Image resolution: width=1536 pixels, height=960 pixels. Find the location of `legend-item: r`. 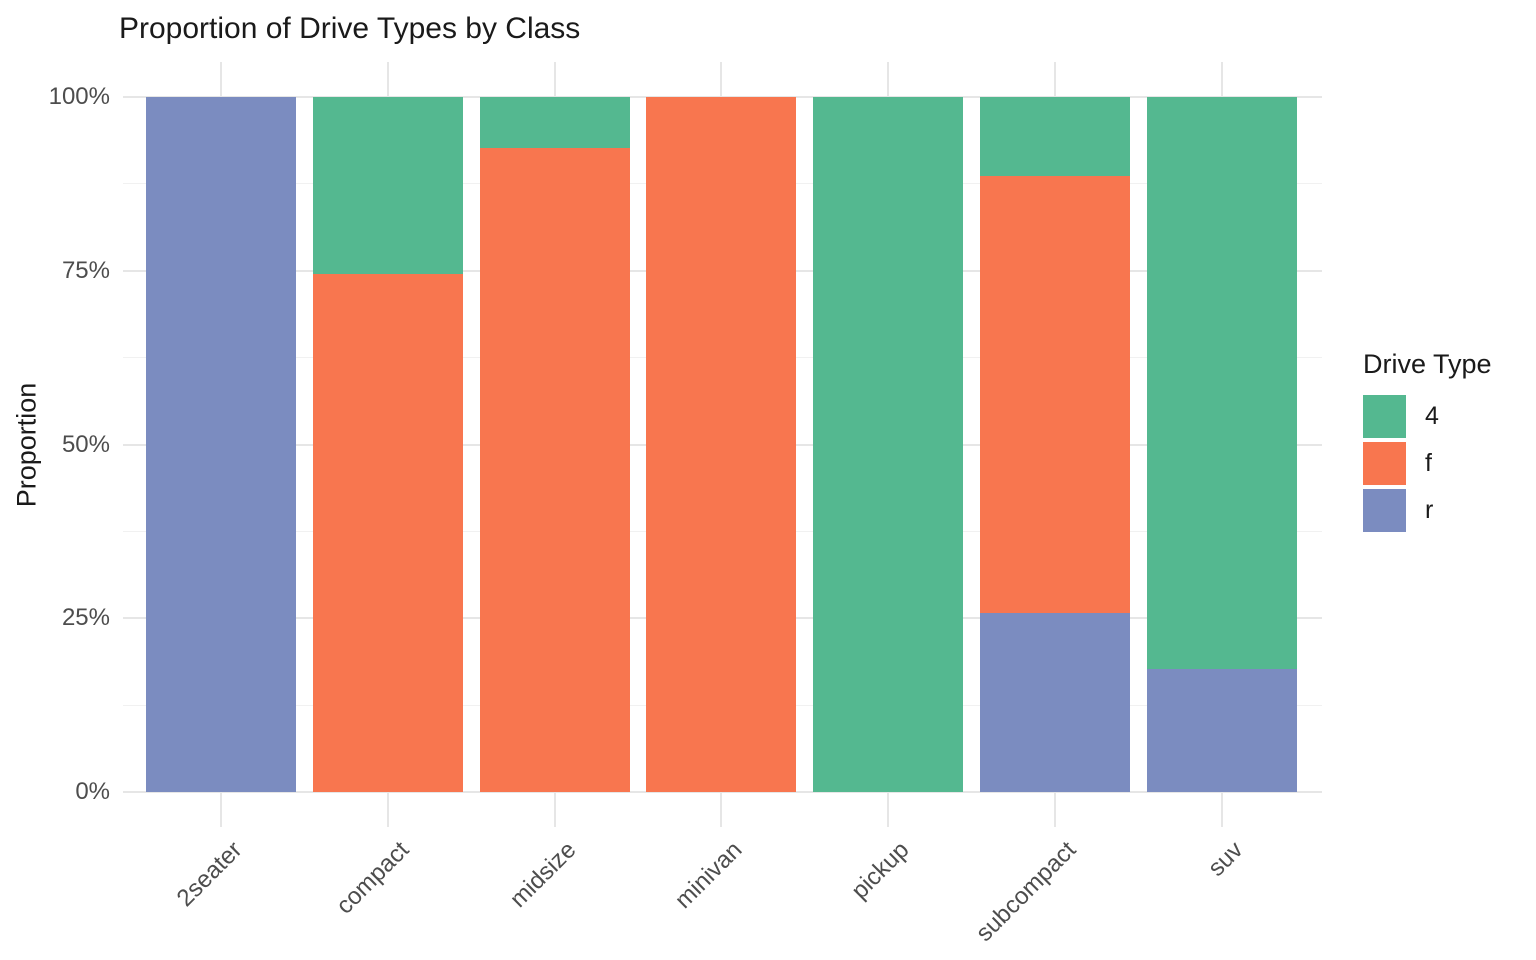

legend-item: r is located at coordinates (1427, 510).